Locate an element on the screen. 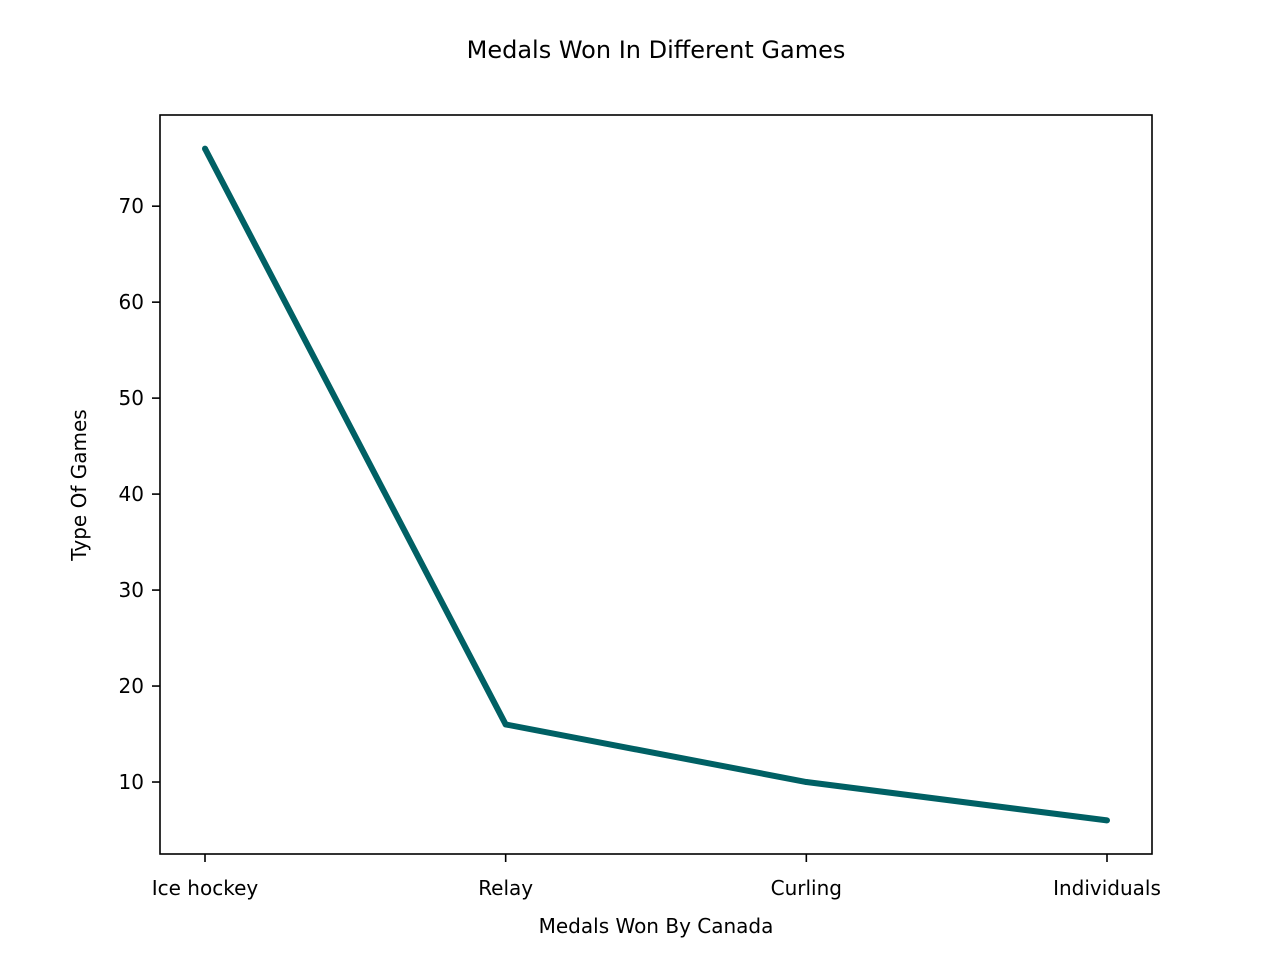 The image size is (1280, 964). x-axis-label: Medals Won By Canada is located at coordinates (656, 926).